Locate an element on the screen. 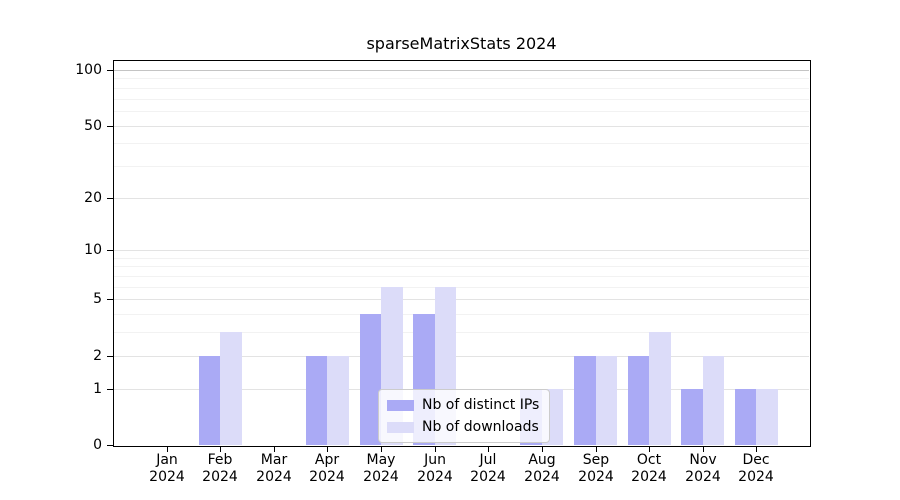  x-tick-label-mar: Mar 2024 is located at coordinates (274, 468).